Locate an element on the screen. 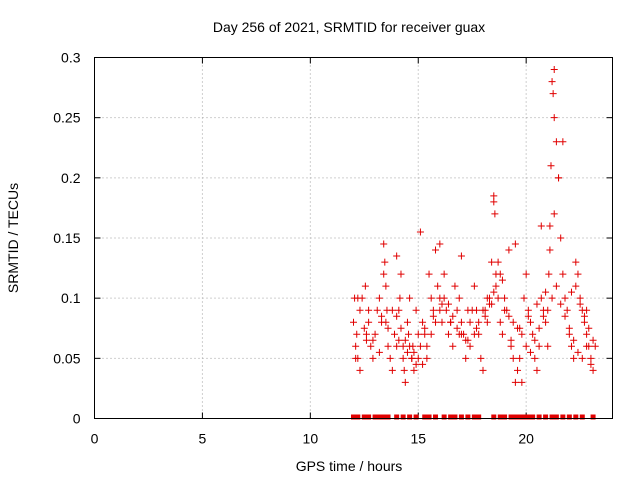 The width and height of the screenshot is (640, 480). y-tick-label: 0.3 is located at coordinates (71, 58).